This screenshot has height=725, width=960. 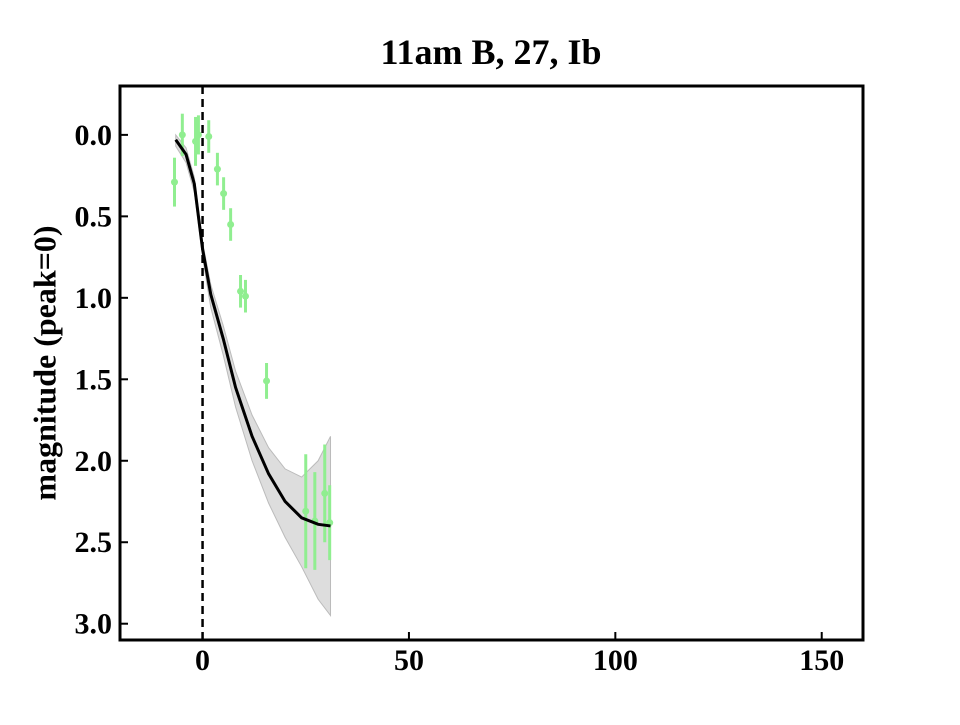 What do you see at coordinates (615, 660) in the screenshot?
I see `x-tick-label: 100` at bounding box center [615, 660].